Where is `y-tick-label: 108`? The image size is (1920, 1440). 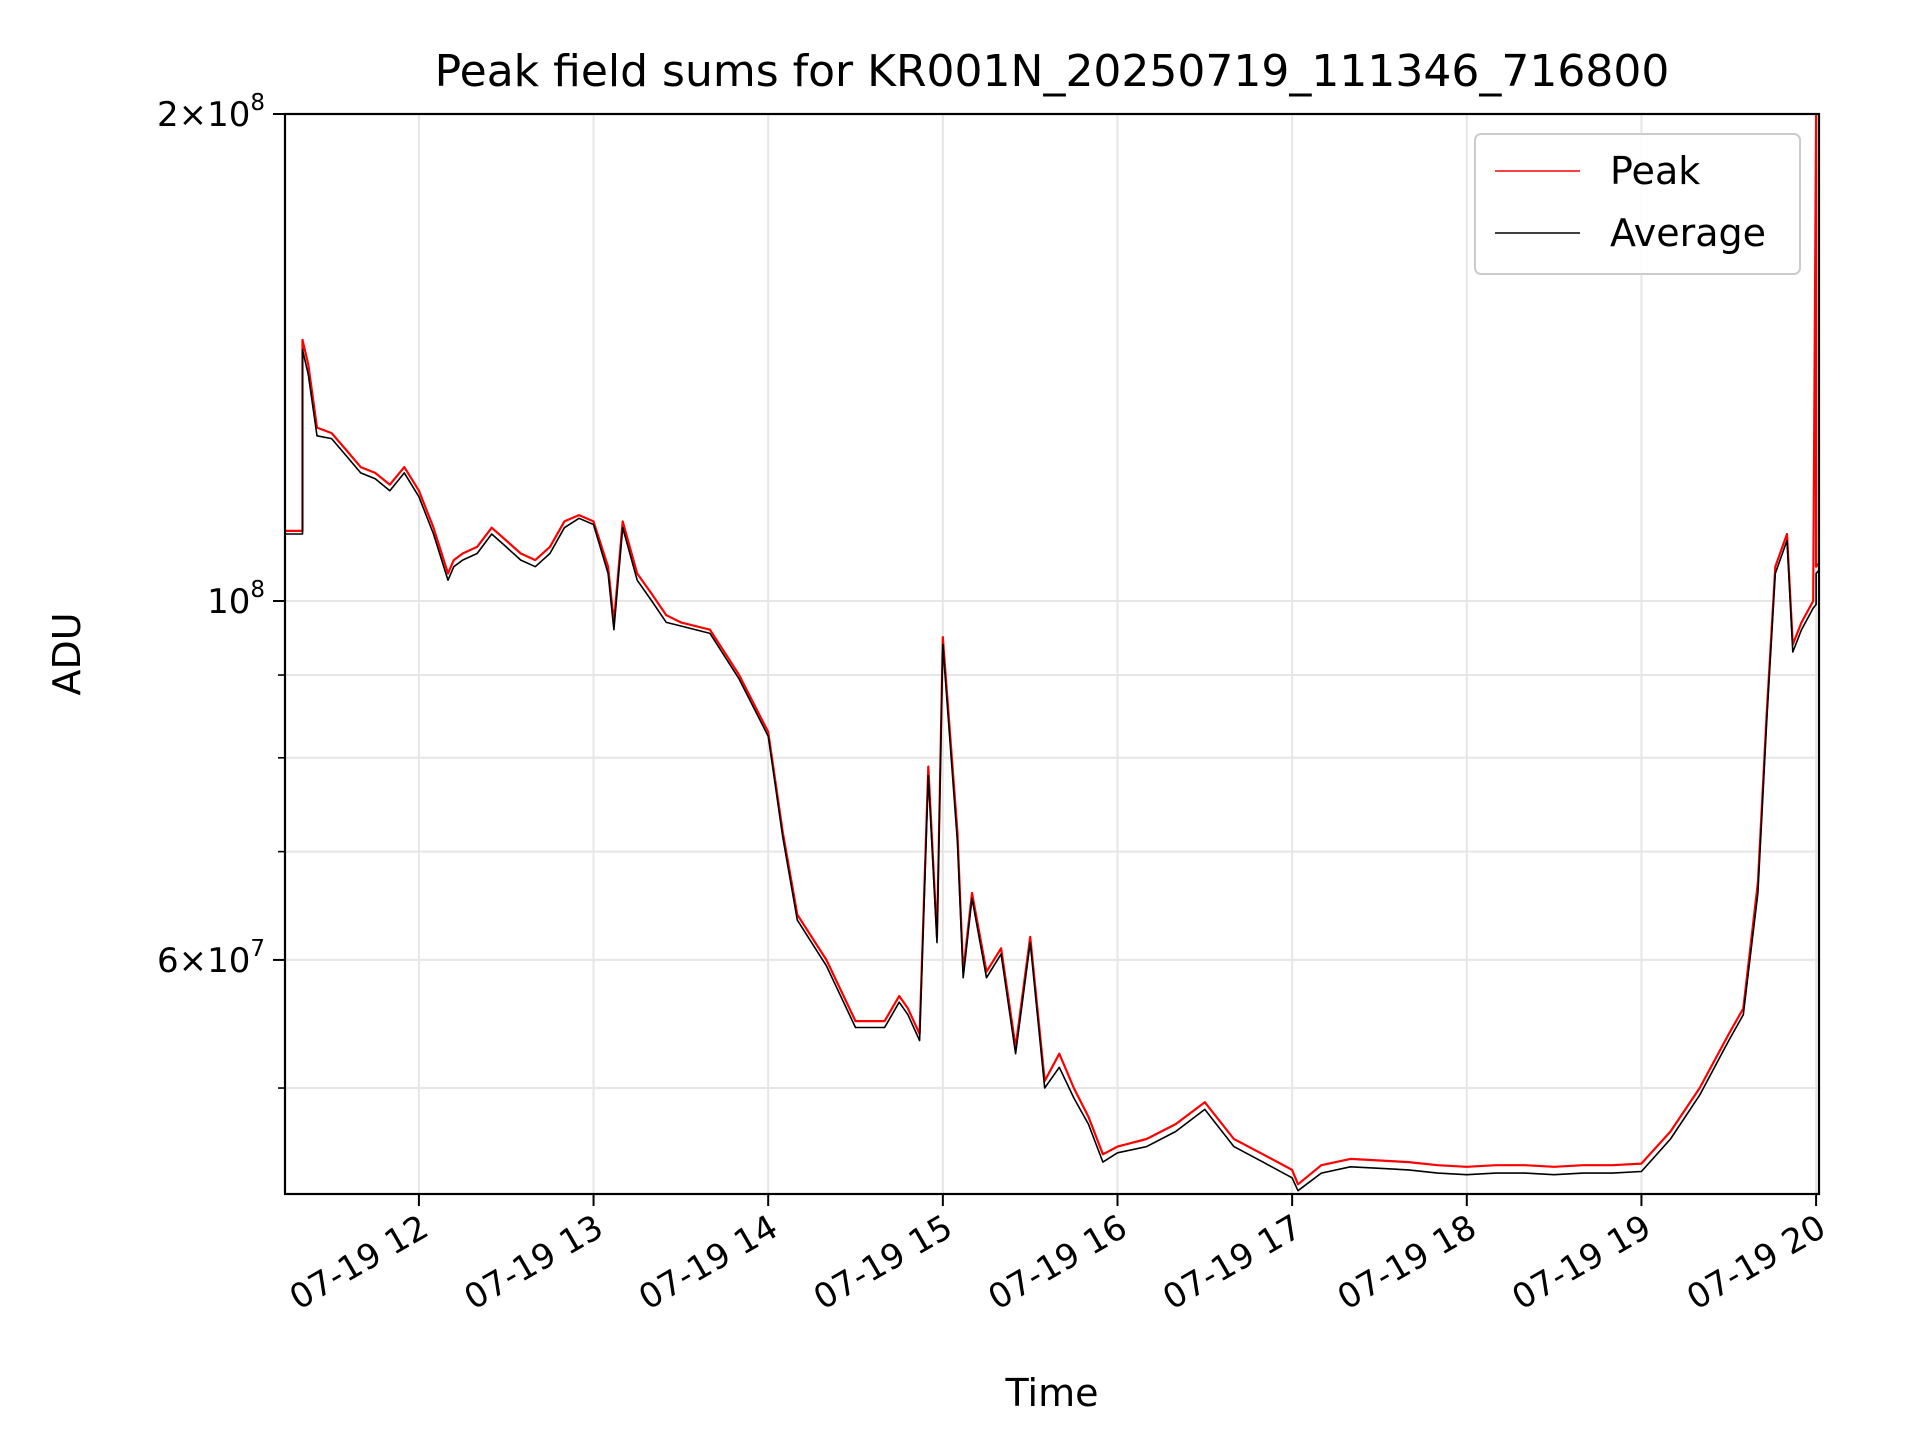 y-tick-label: 108 is located at coordinates (236, 599).